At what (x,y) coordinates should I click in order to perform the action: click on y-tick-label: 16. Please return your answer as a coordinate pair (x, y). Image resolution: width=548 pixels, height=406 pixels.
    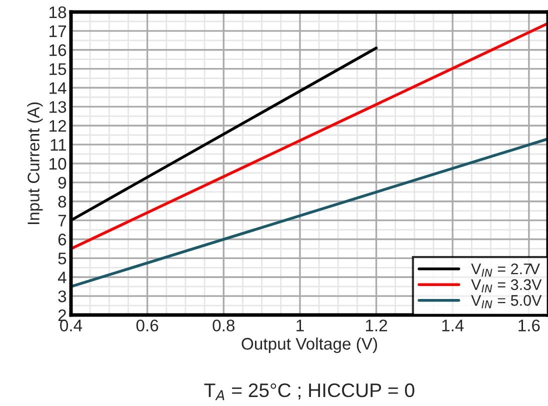
    Looking at the image, I should click on (58, 50).